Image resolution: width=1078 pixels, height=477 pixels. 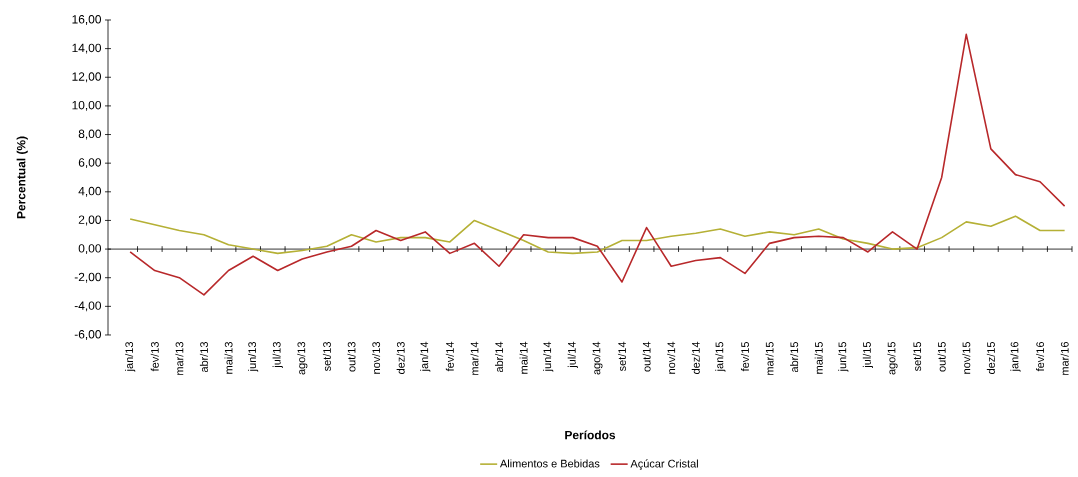 What do you see at coordinates (88, 306) in the screenshot?
I see `y-tick-label: -4,00` at bounding box center [88, 306].